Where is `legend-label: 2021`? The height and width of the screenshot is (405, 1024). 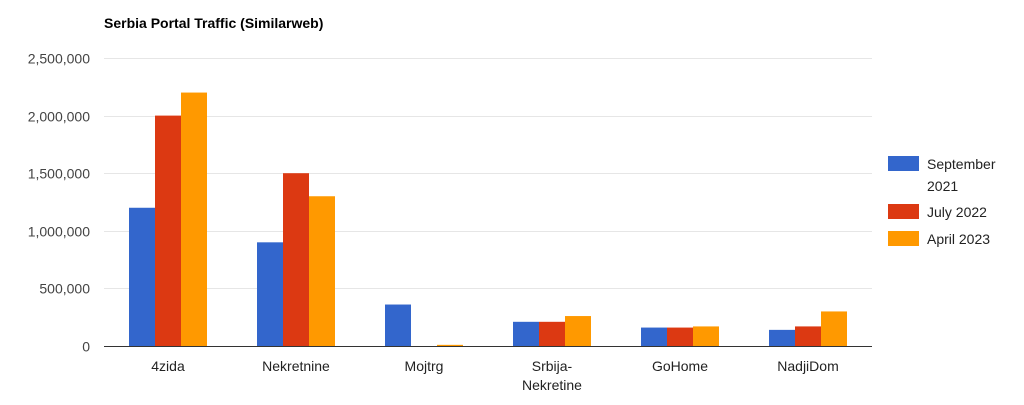 legend-label: 2021 is located at coordinates (942, 186).